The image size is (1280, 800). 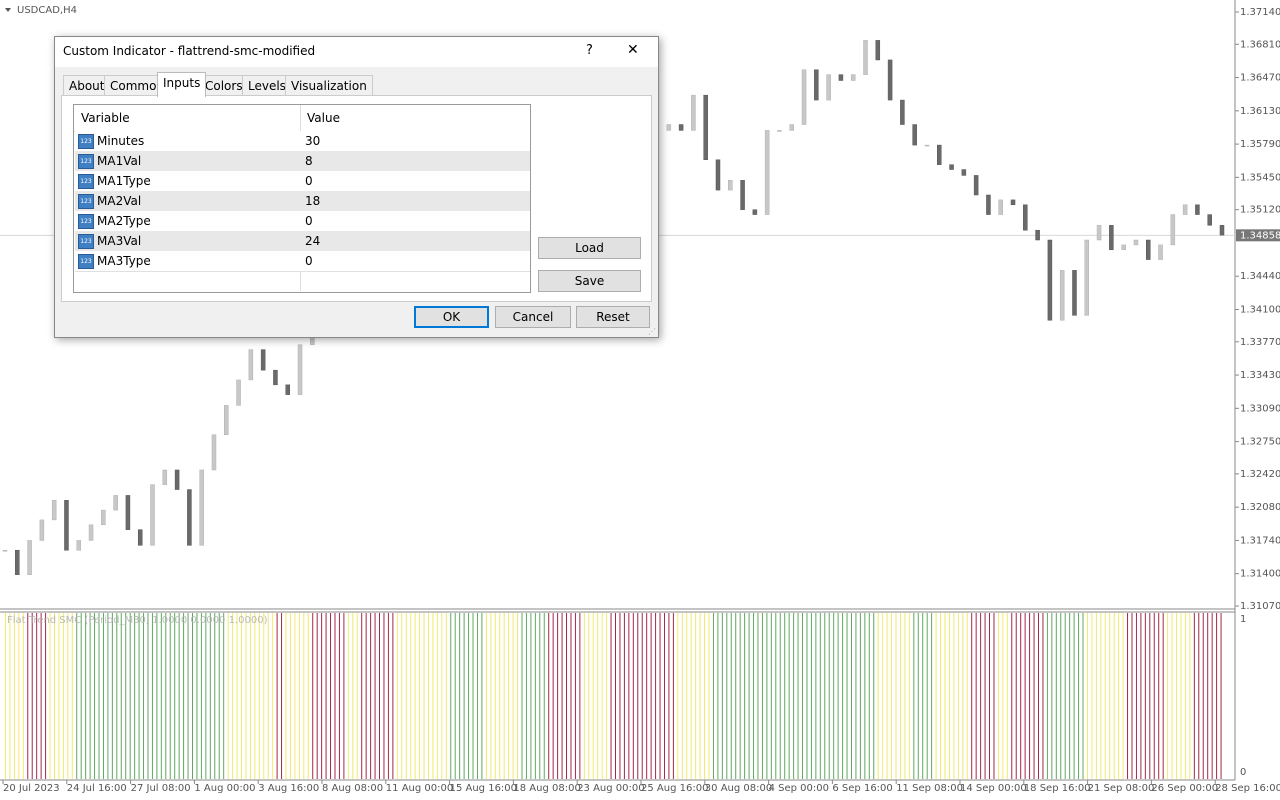 What do you see at coordinates (302, 141) in the screenshot?
I see `table-row: 123 Minutes 30` at bounding box center [302, 141].